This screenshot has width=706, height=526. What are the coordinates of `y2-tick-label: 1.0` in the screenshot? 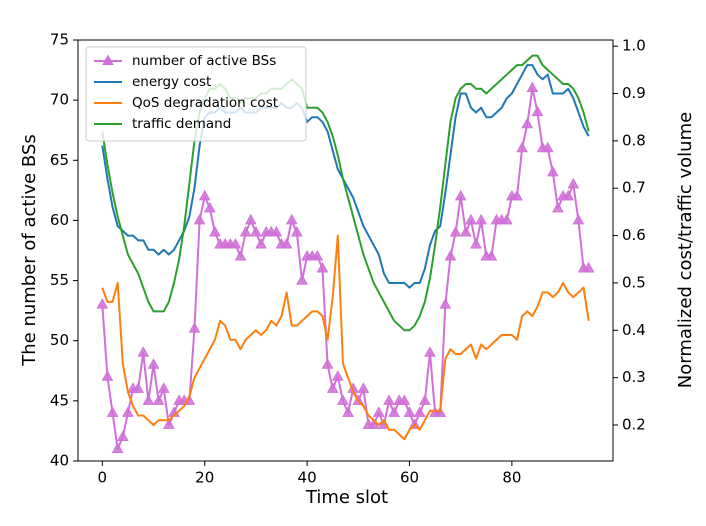 It's located at (634, 46).